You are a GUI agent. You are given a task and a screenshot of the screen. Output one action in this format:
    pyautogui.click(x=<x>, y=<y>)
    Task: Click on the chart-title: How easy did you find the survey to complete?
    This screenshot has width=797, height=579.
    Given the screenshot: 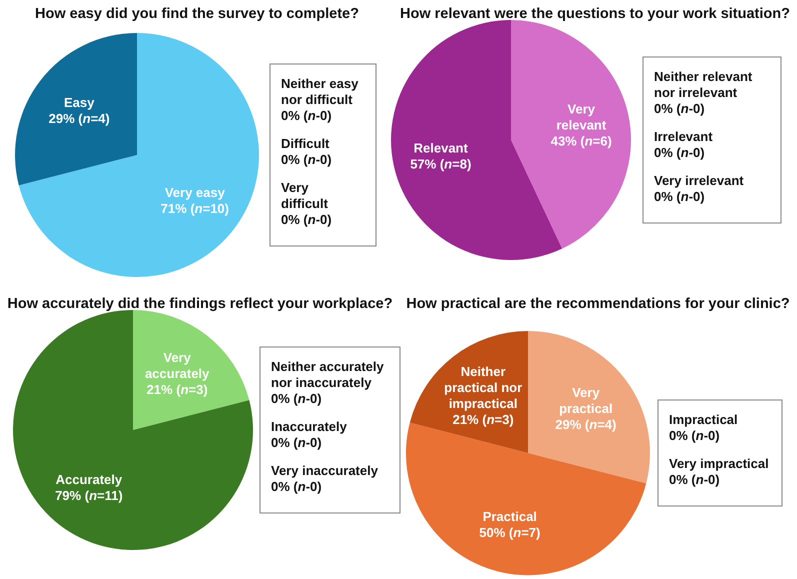 What is the action you would take?
    pyautogui.click(x=197, y=14)
    